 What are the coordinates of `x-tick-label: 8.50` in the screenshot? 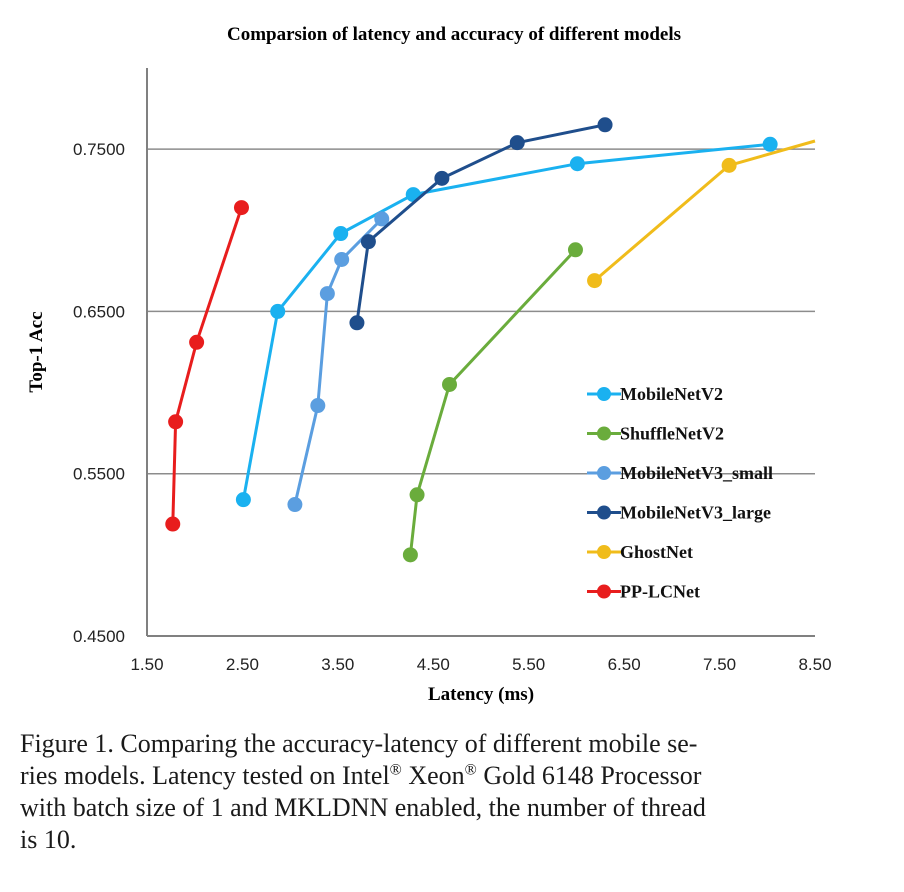 It's located at (814, 664).